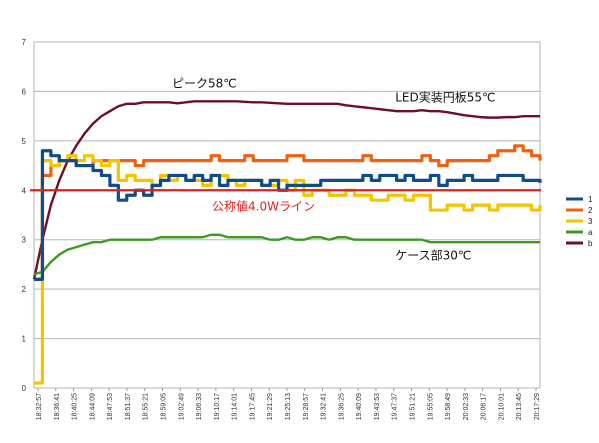 The image size is (599, 443). What do you see at coordinates (204, 83) in the screenshot?
I see `annotation-label: ピーク58℃` at bounding box center [204, 83].